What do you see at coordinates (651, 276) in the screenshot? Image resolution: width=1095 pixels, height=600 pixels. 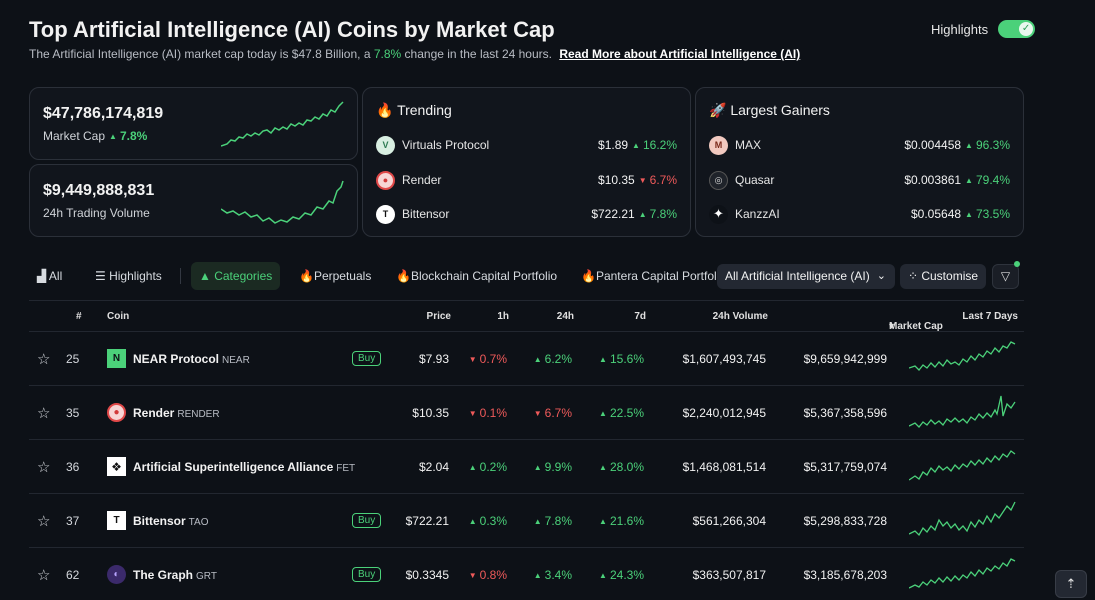 I see `tab-pantera-capital: 🔥Pantera Capital Portfolio` at bounding box center [651, 276].